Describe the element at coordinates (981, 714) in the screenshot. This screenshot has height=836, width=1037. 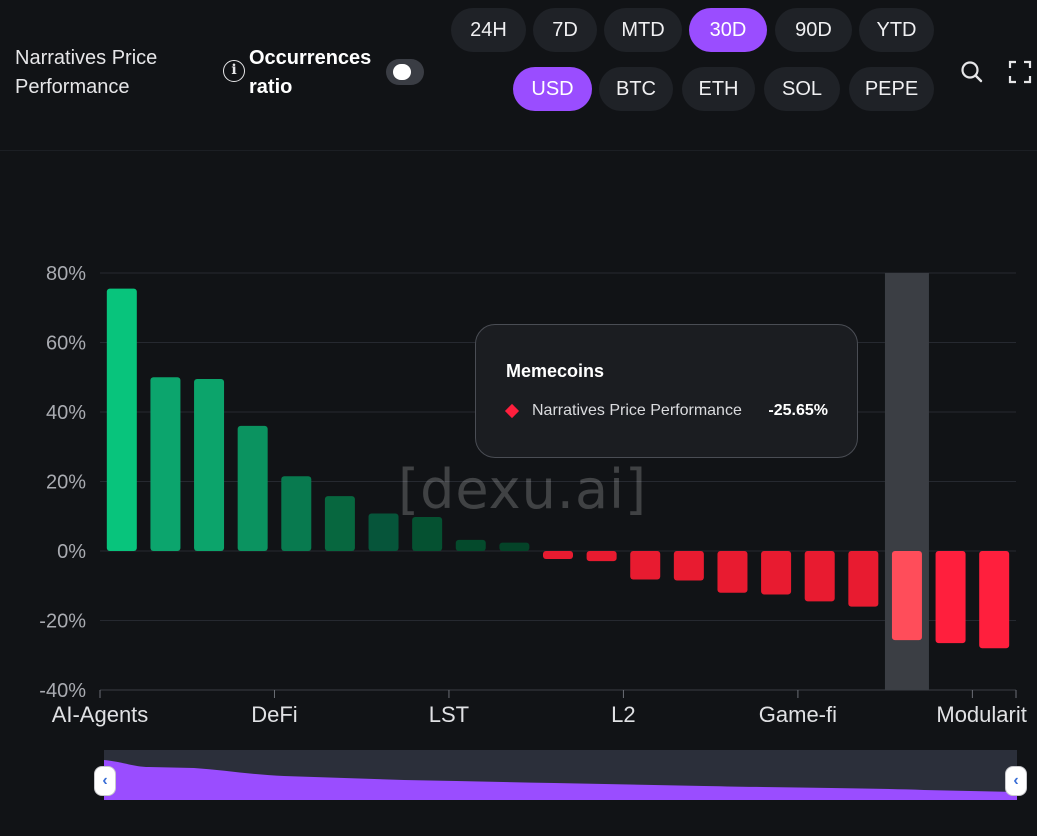
I see `x-tick-label: Modularit` at that location.